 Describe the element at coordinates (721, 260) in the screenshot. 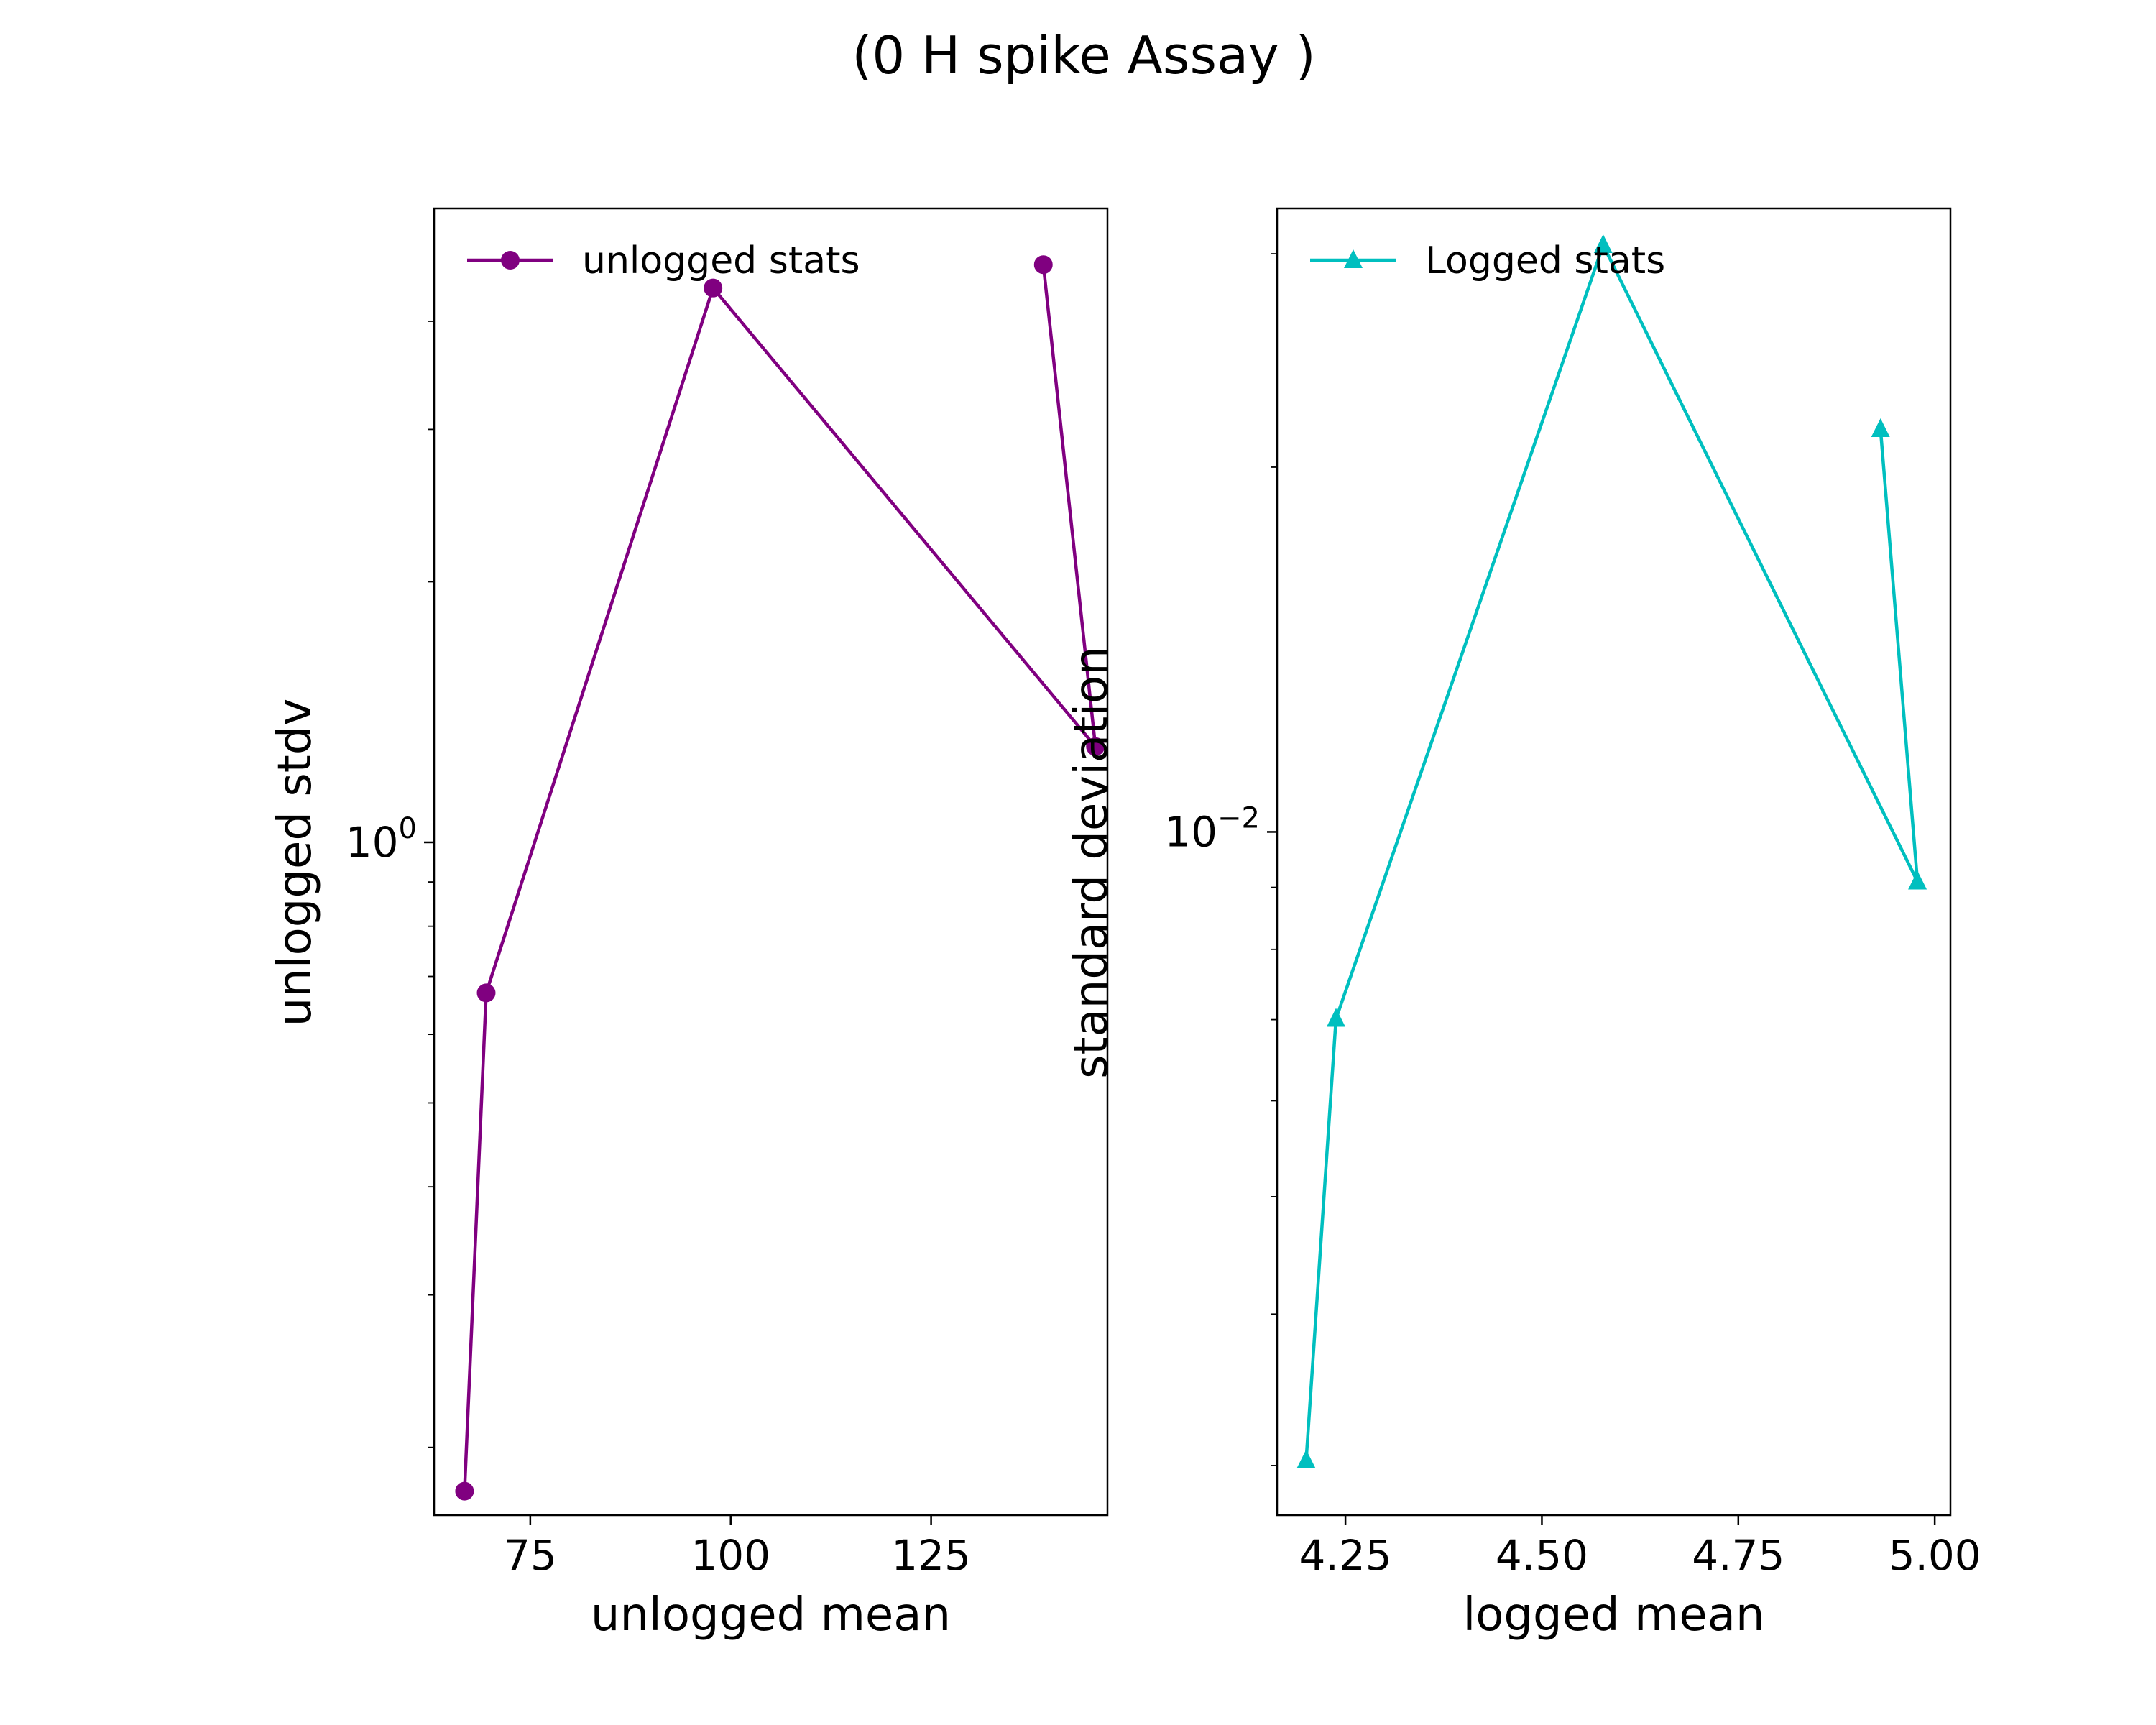

I see `left-legend-label: unlogged stats` at that location.